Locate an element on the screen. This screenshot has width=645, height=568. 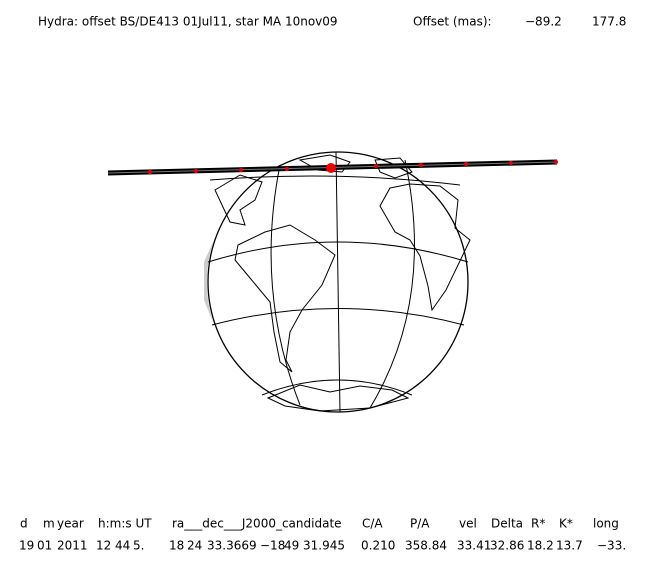
cell: 358.84 is located at coordinates (426, 546).